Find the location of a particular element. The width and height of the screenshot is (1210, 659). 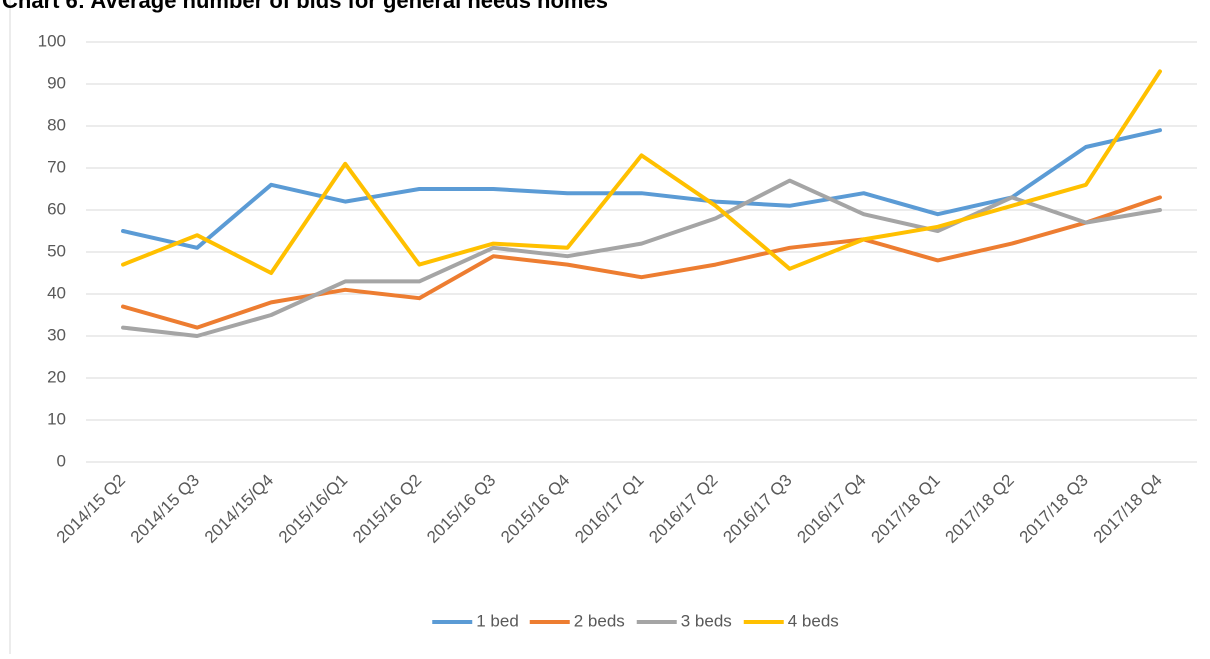

y-tick-label: 40 is located at coordinates (56, 292).